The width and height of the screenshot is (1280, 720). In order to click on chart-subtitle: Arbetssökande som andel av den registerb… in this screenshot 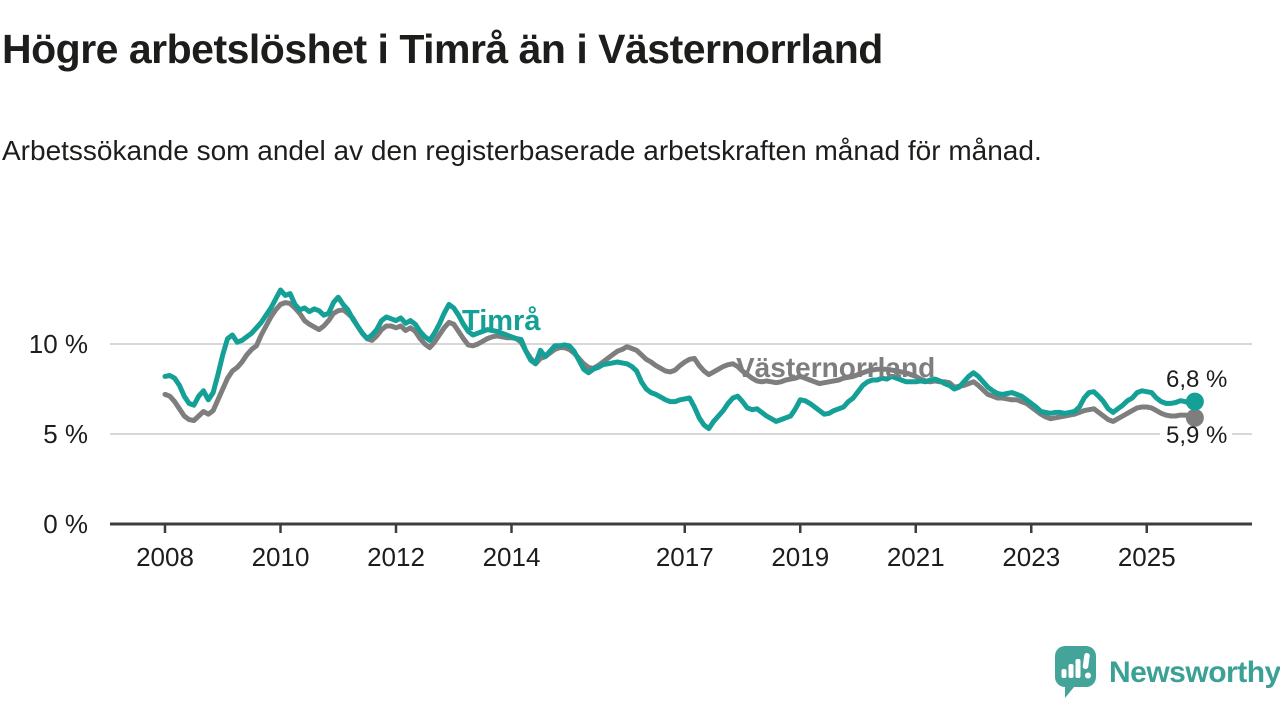, I will do `click(522, 150)`.